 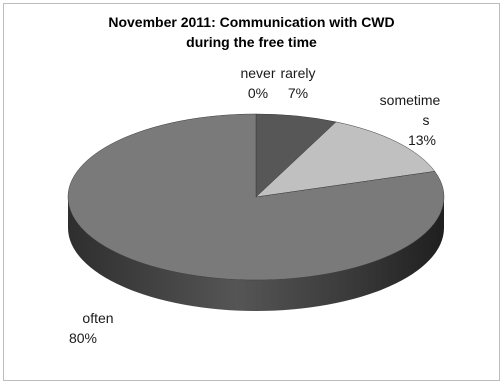 I want to click on pie-slice-sometime-s, so click(x=345, y=159).